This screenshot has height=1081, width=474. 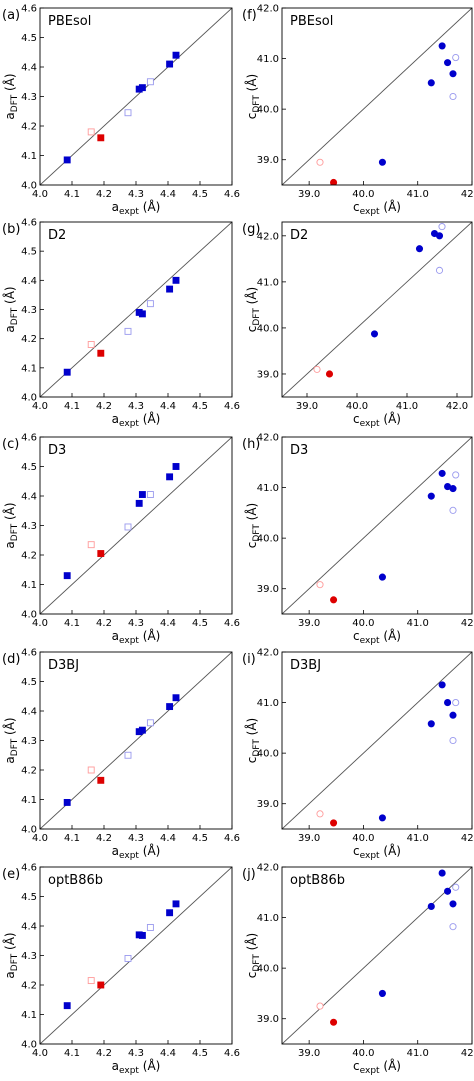 What do you see at coordinates (232, 194) in the screenshot?
I see `x-tick-label: 4.6` at bounding box center [232, 194].